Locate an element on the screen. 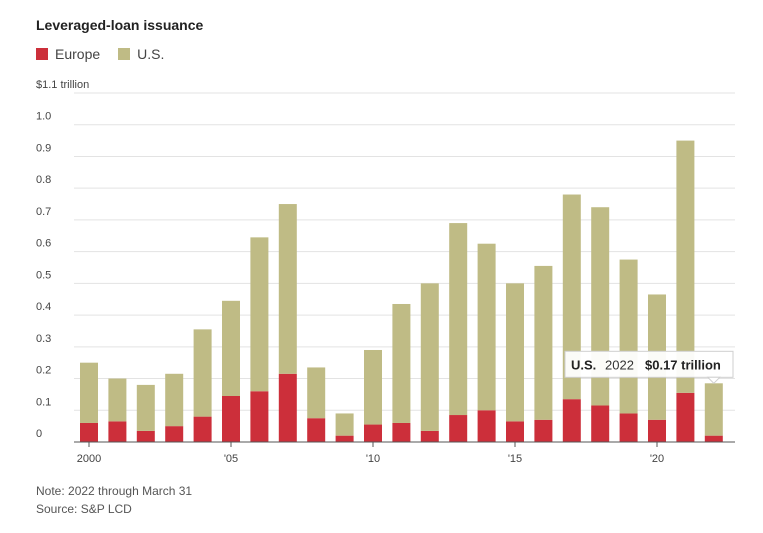  legend-item-us: U.S. is located at coordinates (141, 54).